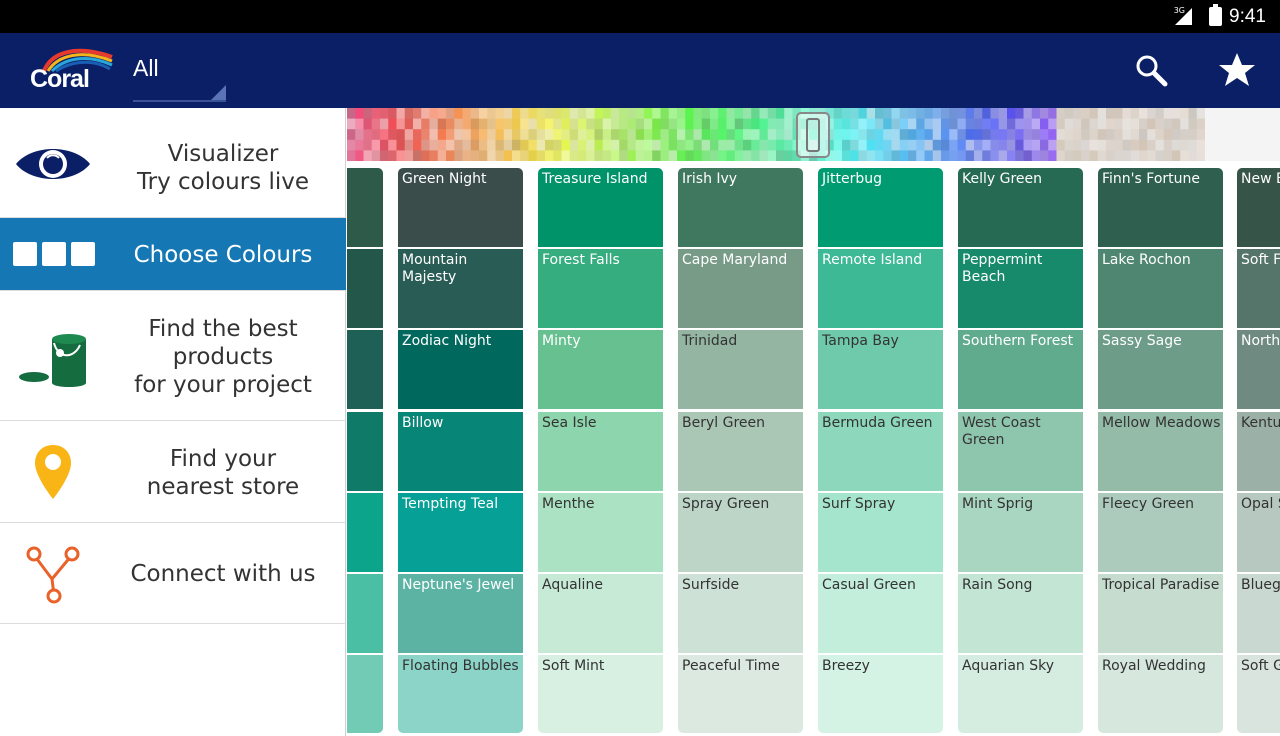  I want to click on colour-swatch: Irish Ivy, so click(740, 207).